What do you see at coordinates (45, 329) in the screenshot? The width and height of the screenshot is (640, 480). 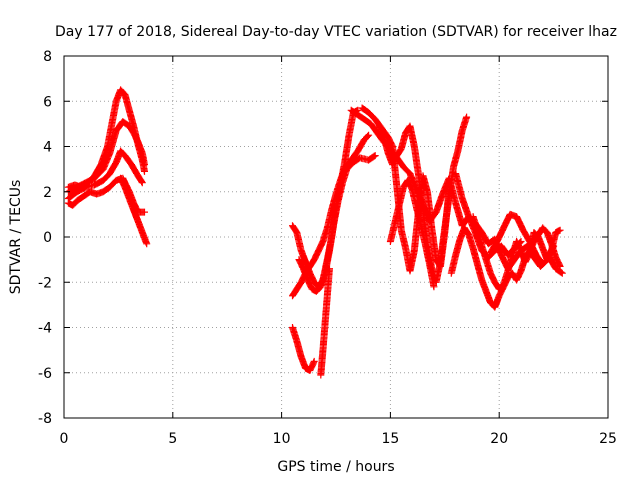 I see `y-tick-label: -4` at bounding box center [45, 329].